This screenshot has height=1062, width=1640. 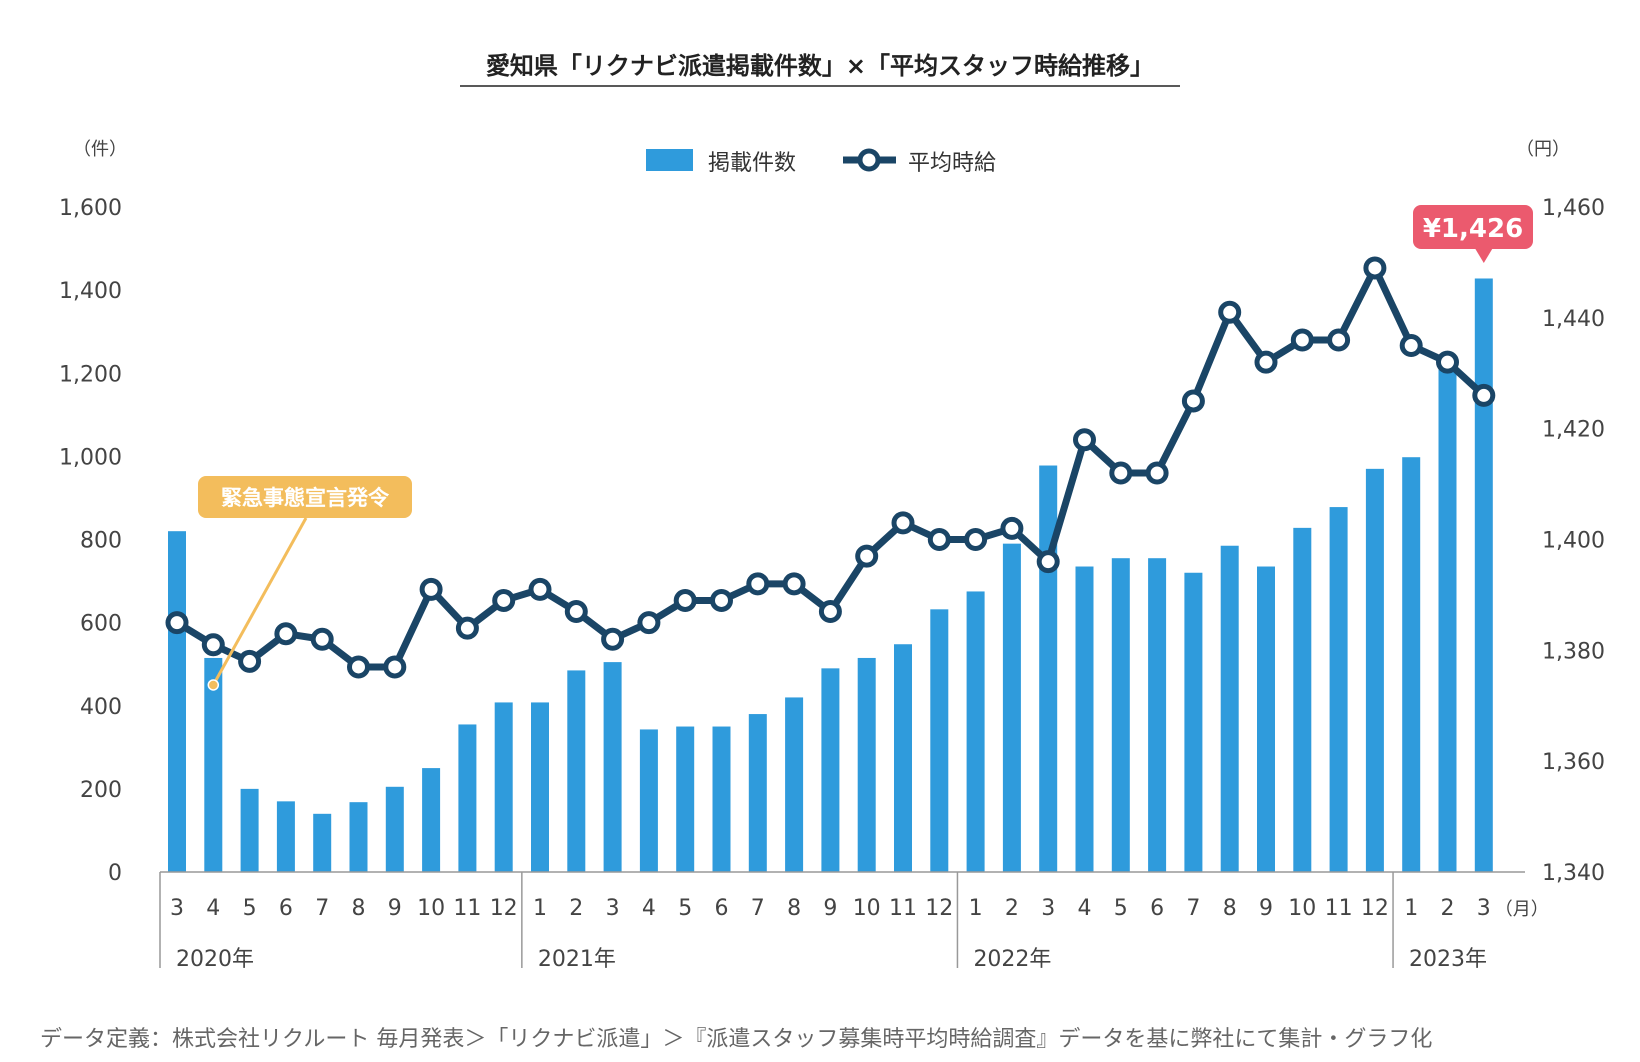 What do you see at coordinates (286, 908) in the screenshot?
I see `month-tick-label: 6` at bounding box center [286, 908].